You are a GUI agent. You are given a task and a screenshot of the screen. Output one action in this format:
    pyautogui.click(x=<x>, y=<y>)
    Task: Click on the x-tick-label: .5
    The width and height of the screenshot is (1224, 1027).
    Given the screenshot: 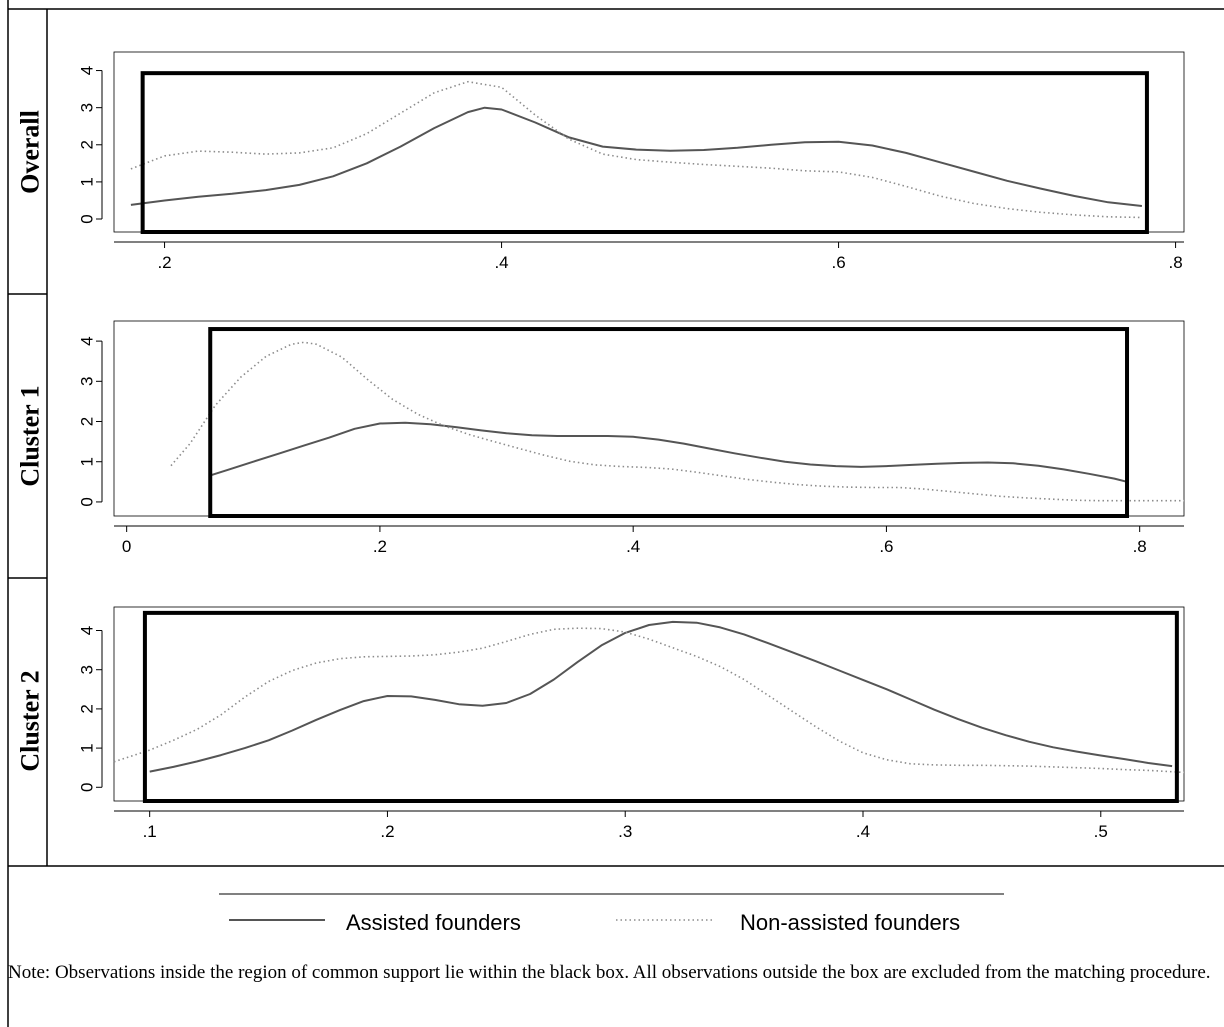 What is the action you would take?
    pyautogui.click(x=1101, y=831)
    